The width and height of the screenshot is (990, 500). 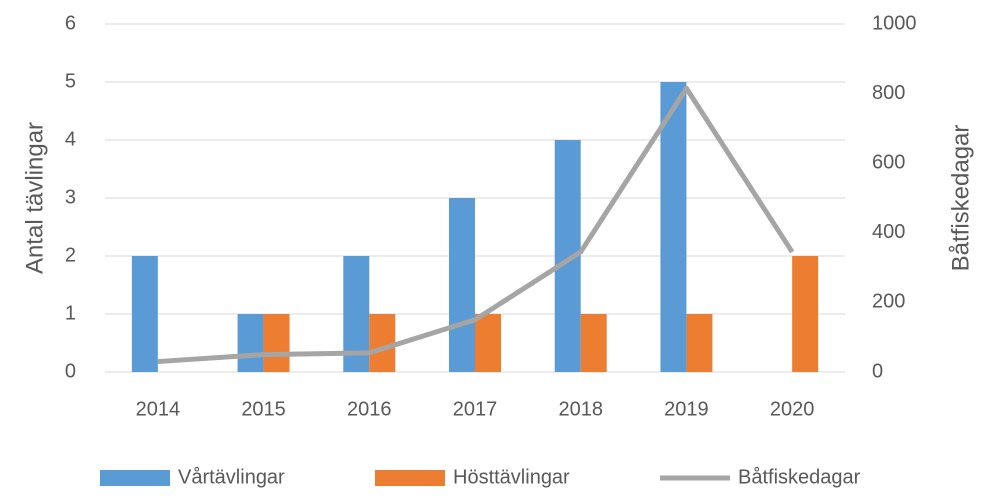 What do you see at coordinates (475, 409) in the screenshot?
I see `x-tick-label: 2017` at bounding box center [475, 409].